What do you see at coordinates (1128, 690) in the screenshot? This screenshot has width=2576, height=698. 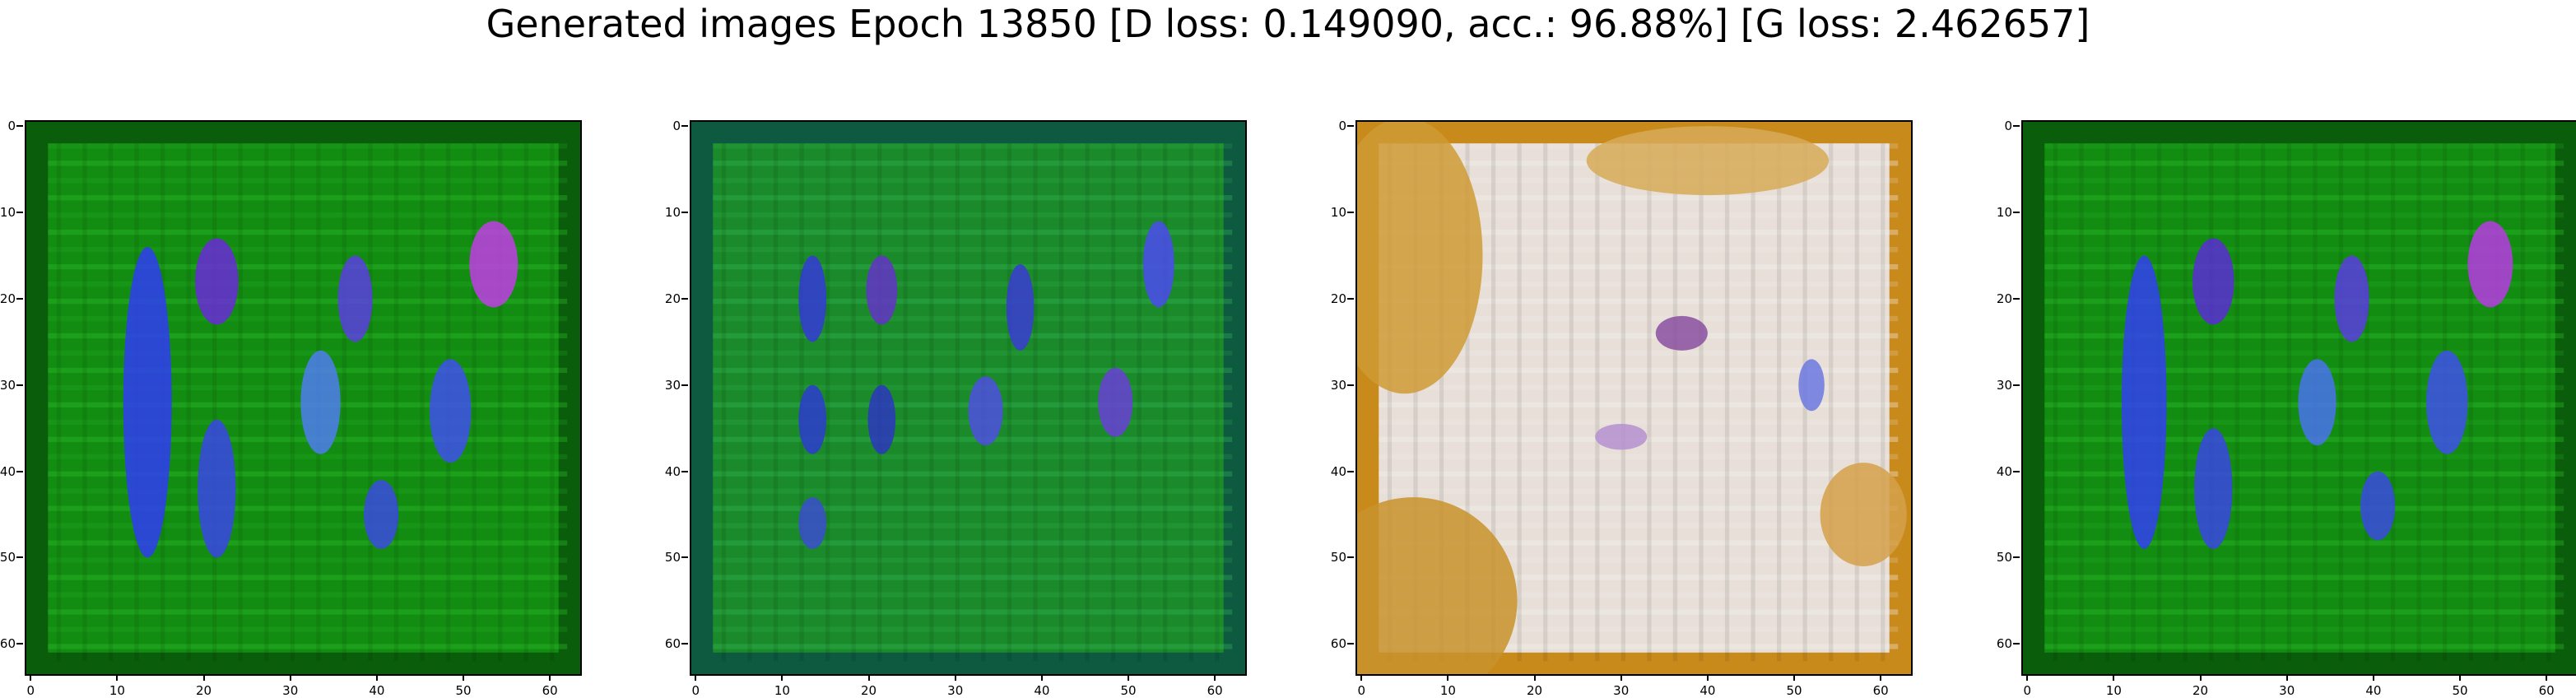 I see `x-tick-label: 50` at bounding box center [1128, 690].